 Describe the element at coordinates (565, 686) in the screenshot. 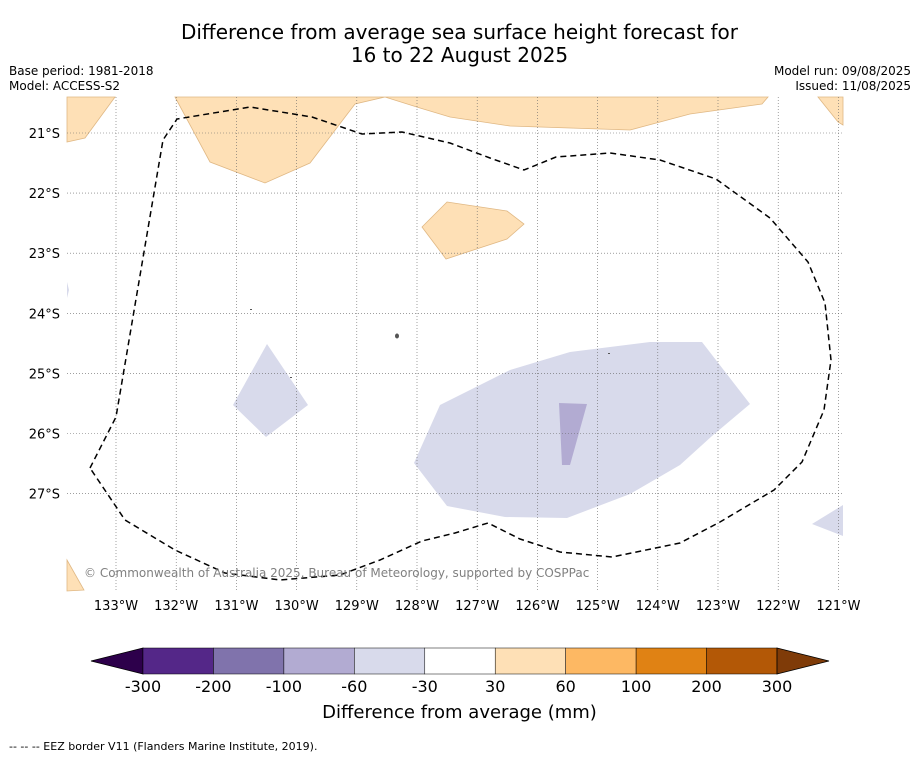

I see `colorbar-tick-label: 60` at that location.